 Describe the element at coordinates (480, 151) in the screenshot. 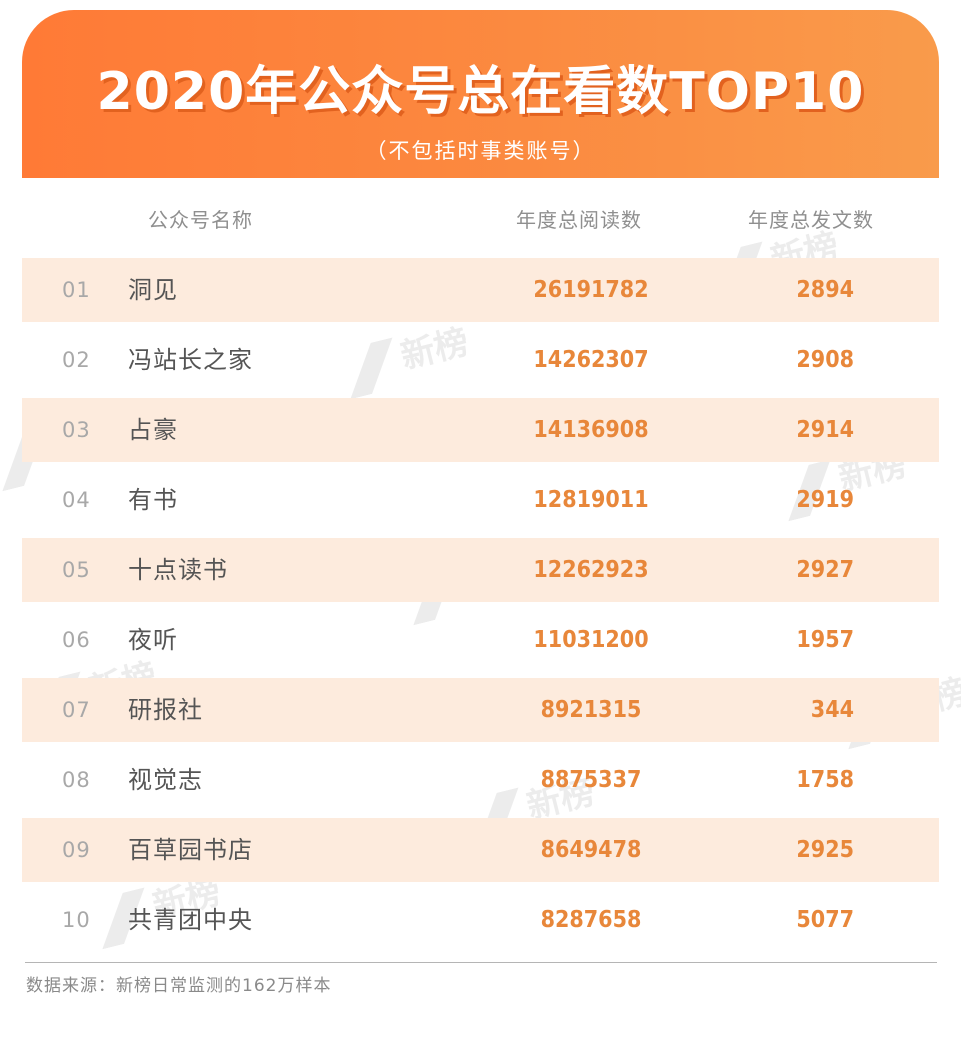

I see `page-subtitle: （不包括时事类账号）` at that location.